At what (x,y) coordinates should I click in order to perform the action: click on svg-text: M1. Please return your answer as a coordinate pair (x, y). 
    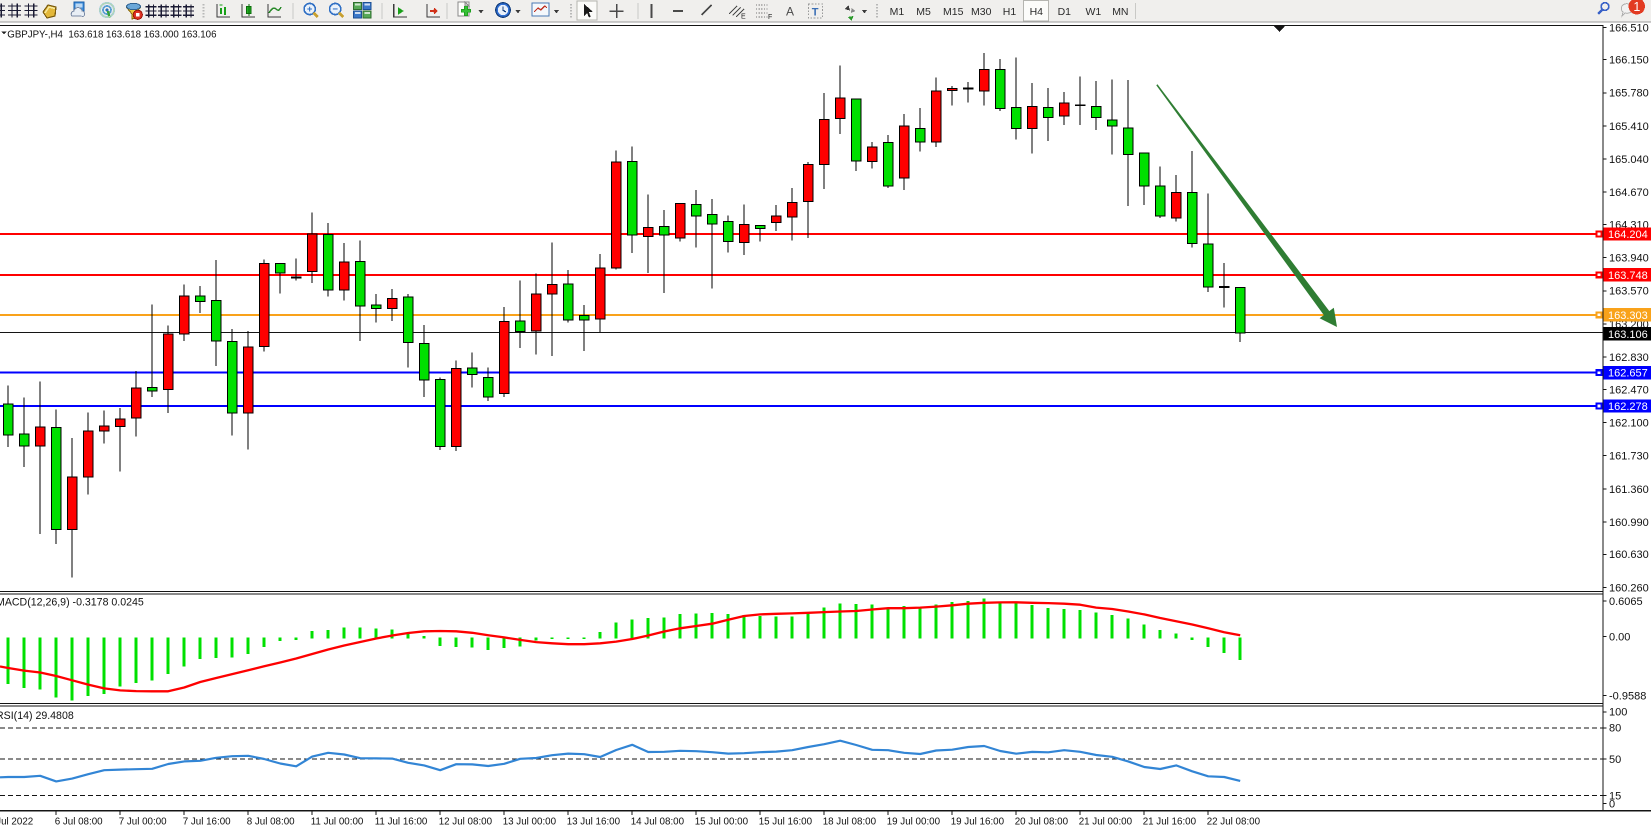
    Looking at the image, I should click on (897, 12).